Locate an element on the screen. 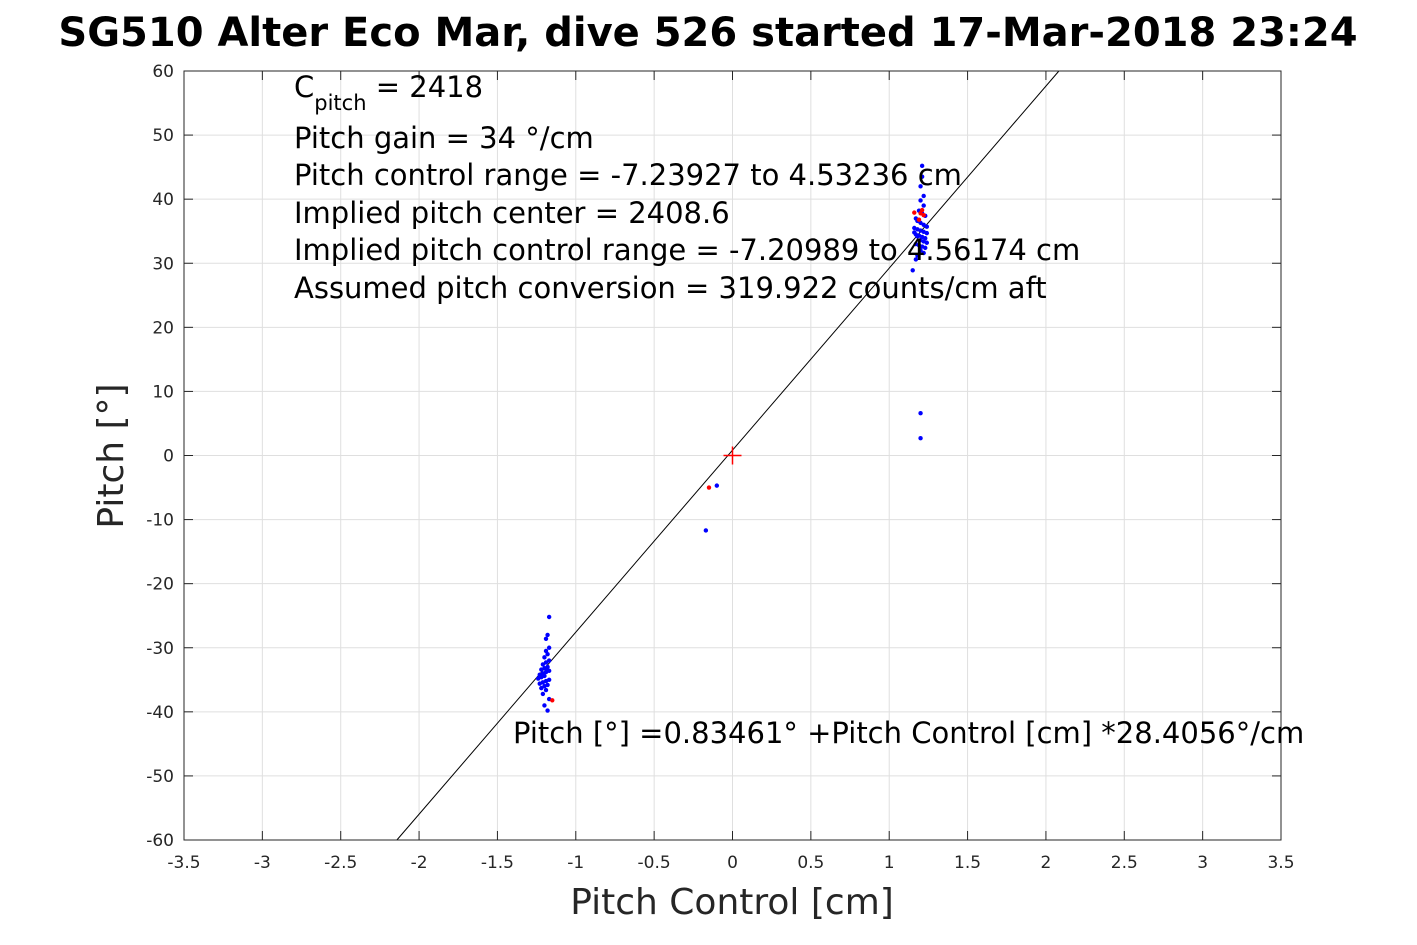  y-tick-label: -30 is located at coordinates (160, 649).